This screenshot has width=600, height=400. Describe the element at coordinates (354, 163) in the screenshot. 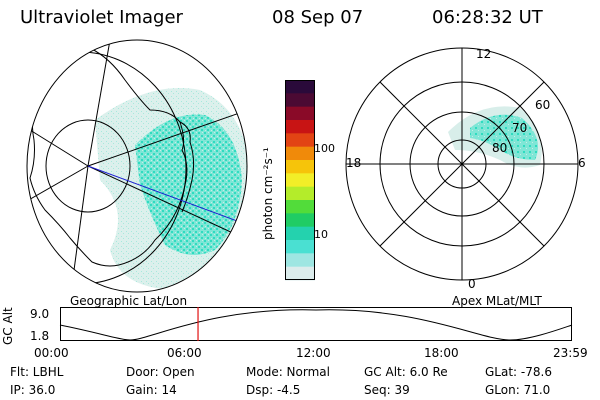

I see `mlt-label-18: 18` at that location.